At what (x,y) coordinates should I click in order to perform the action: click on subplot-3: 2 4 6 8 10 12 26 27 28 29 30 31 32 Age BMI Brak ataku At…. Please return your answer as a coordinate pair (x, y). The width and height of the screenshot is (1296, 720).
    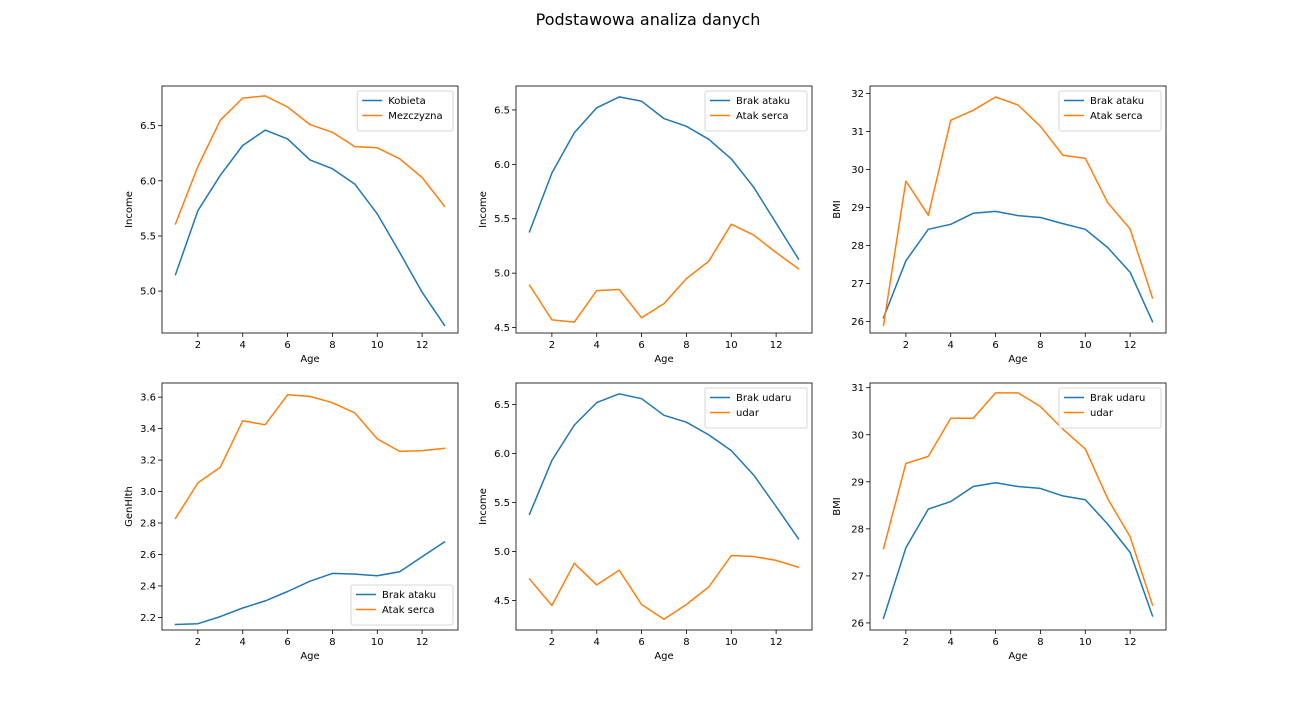
    Looking at the image, I should click on (999, 225).